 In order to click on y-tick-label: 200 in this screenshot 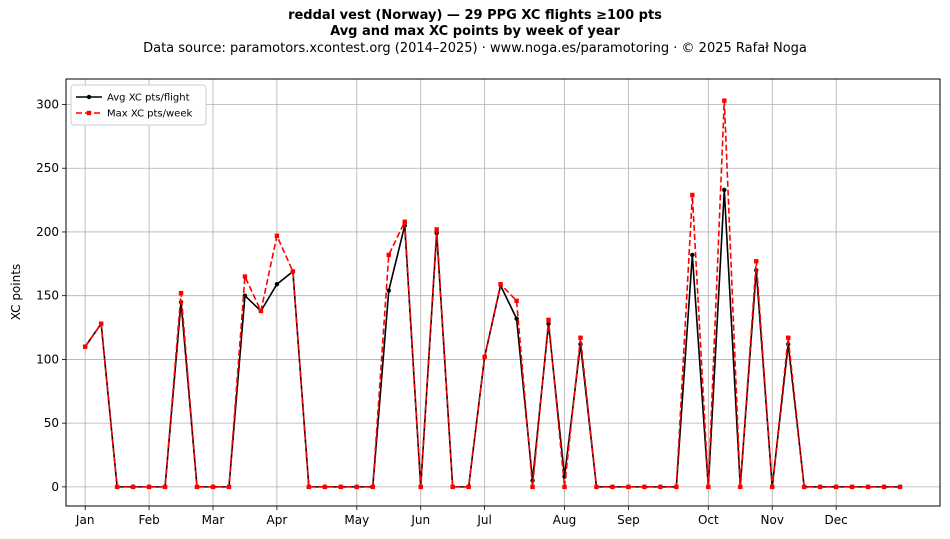, I will do `click(47, 232)`.